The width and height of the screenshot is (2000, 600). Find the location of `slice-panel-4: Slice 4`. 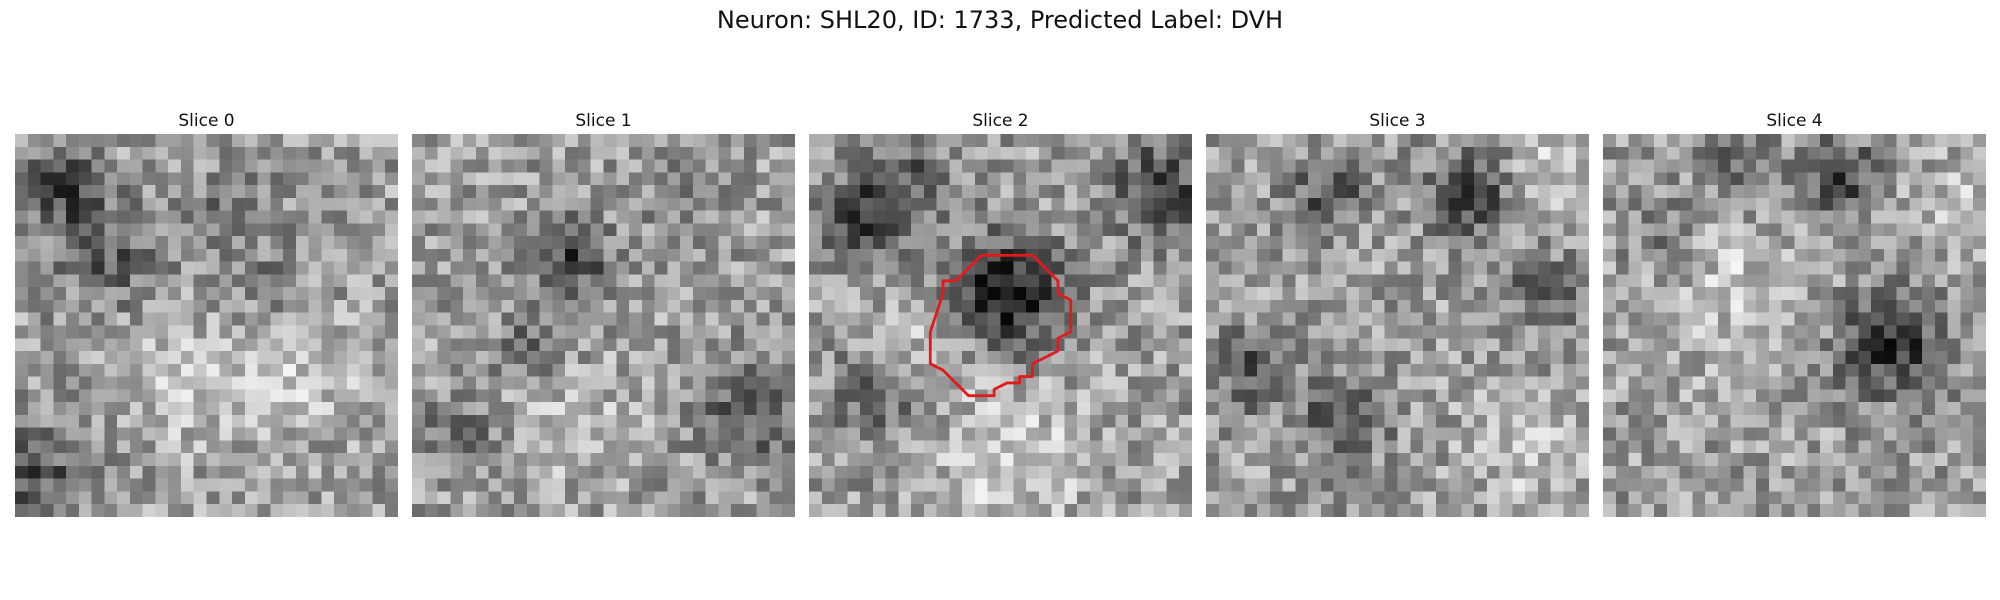

slice-panel-4: Slice 4 is located at coordinates (1794, 313).